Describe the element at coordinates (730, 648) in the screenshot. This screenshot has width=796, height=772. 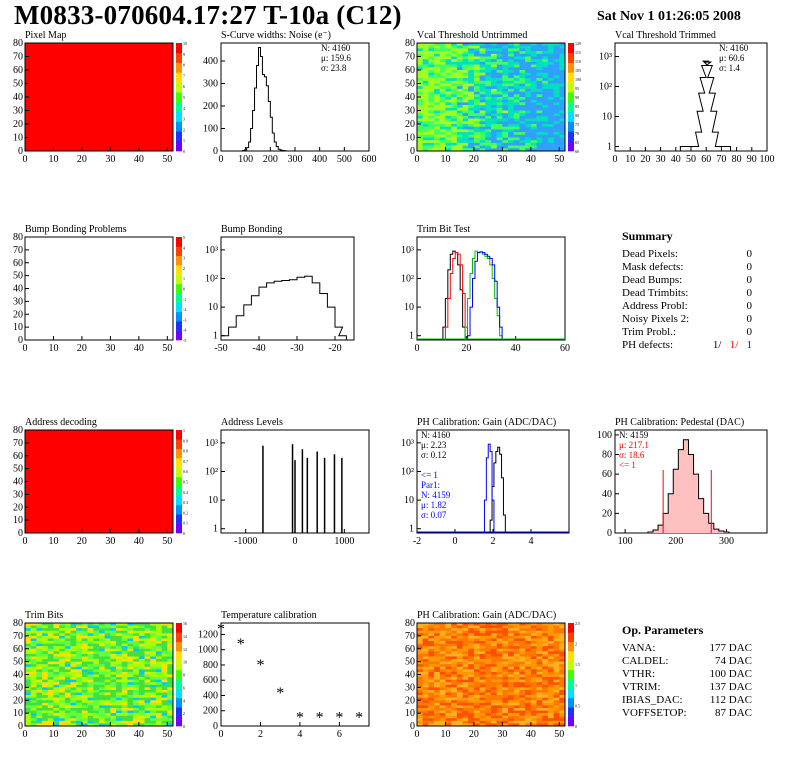
I see `param-value: 177 DAC` at that location.